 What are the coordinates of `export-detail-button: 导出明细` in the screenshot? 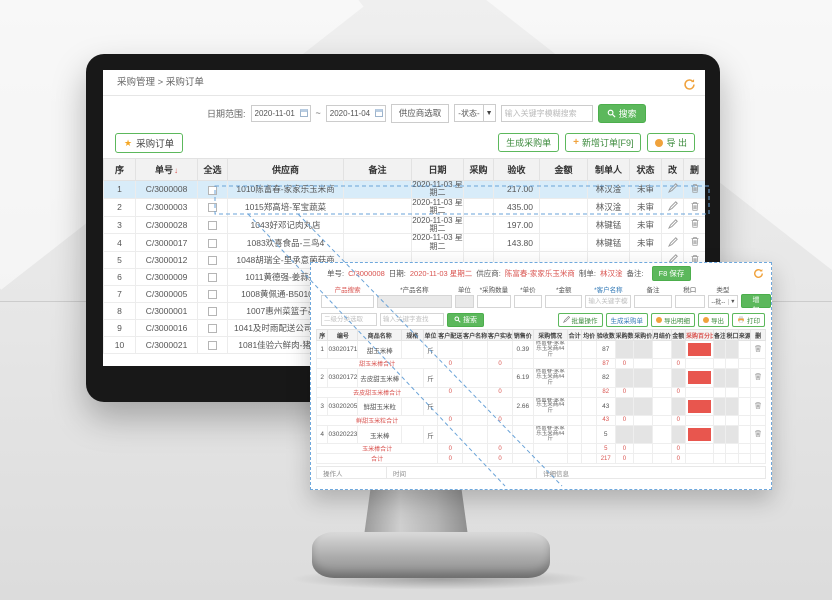 It's located at (673, 319).